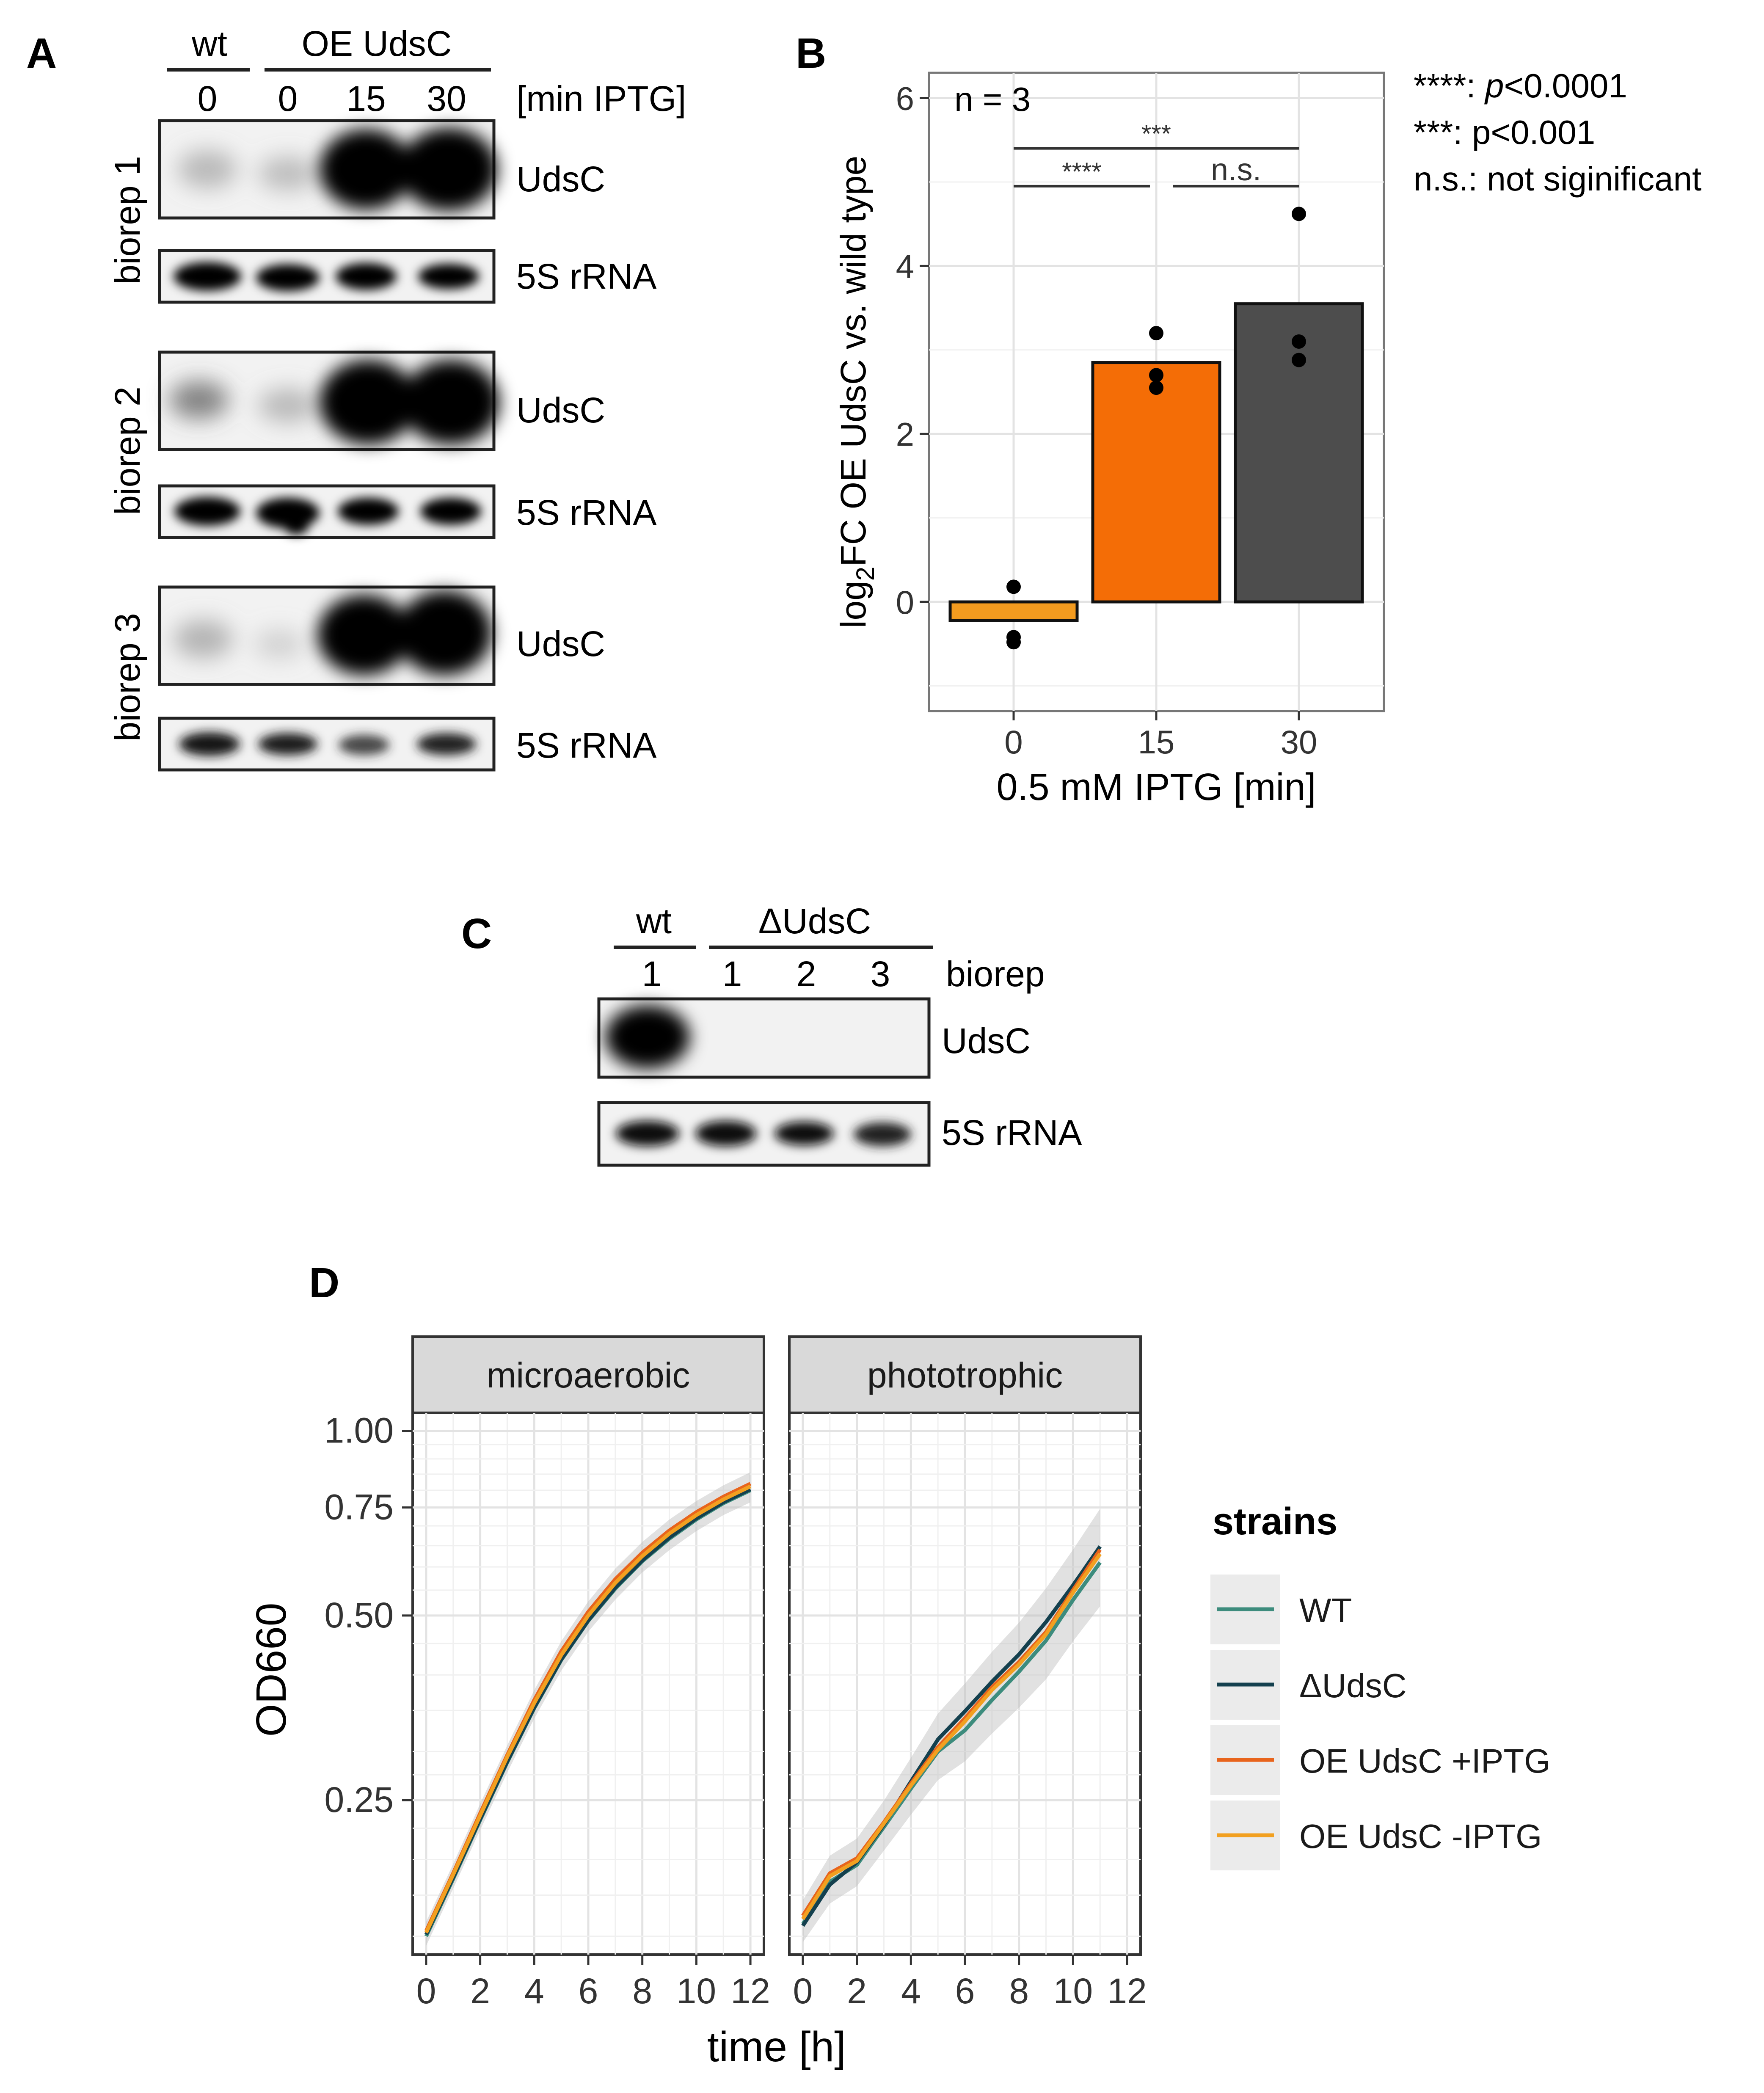 The width and height of the screenshot is (1764, 2093). I want to click on legend-title: strains, so click(1275, 1521).